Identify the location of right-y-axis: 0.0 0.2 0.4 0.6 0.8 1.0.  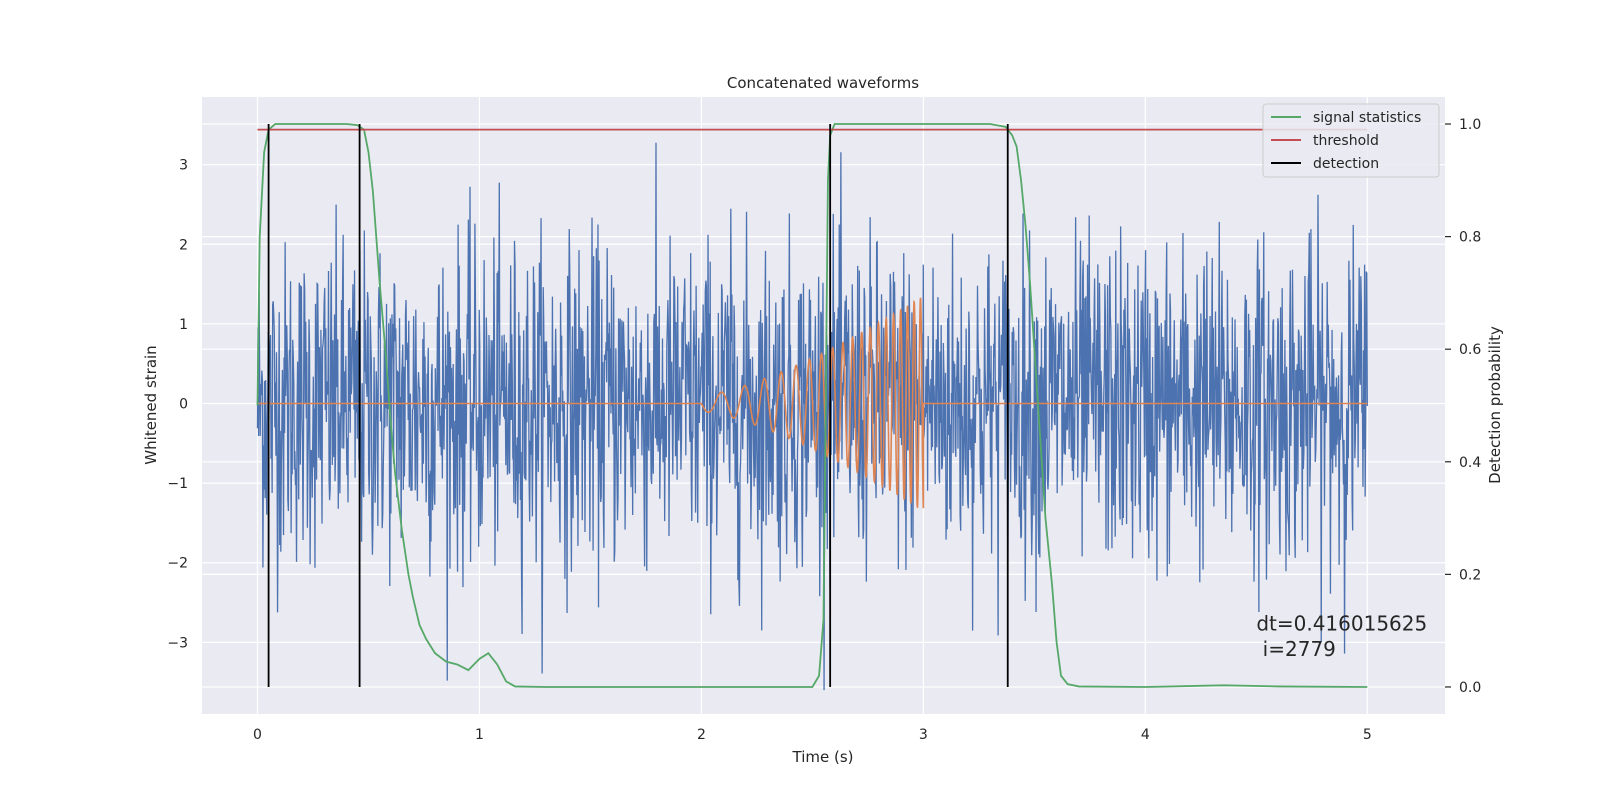
(1463, 406).